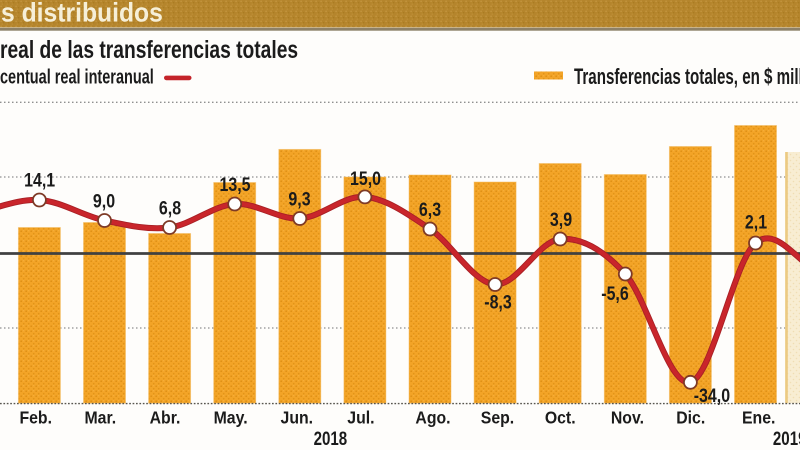 The image size is (800, 450). I want to click on svg-text: s distribuidos, so click(82, 14).